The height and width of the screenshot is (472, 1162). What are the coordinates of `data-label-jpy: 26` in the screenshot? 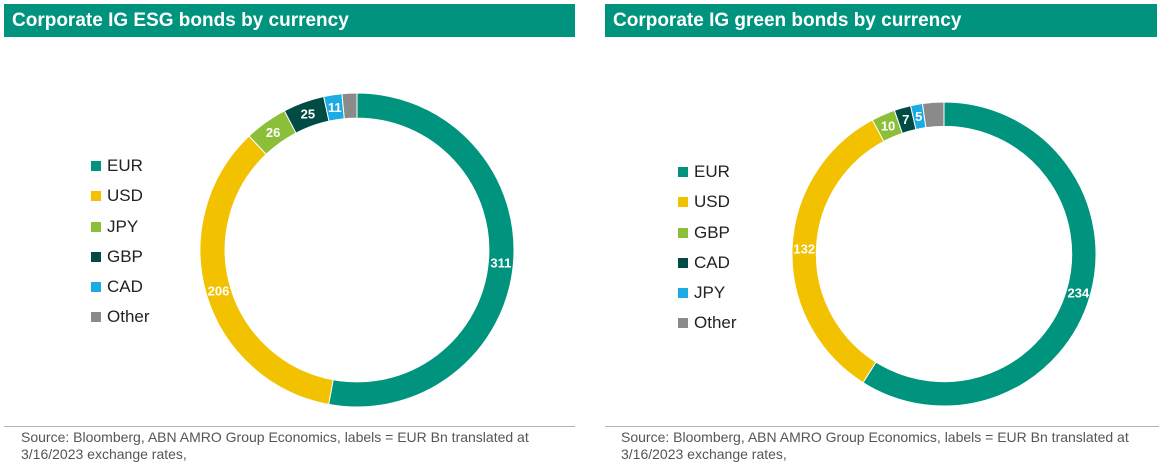 It's located at (273, 132).